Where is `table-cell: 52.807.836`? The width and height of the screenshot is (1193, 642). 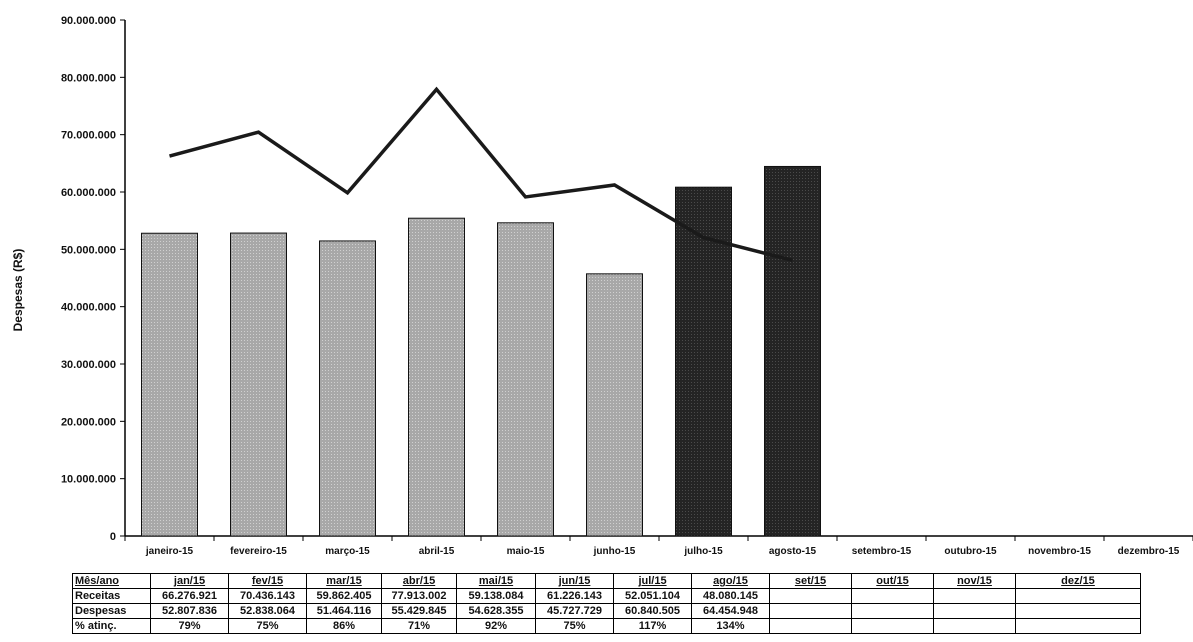
table-cell: 52.807.836 is located at coordinates (189, 611).